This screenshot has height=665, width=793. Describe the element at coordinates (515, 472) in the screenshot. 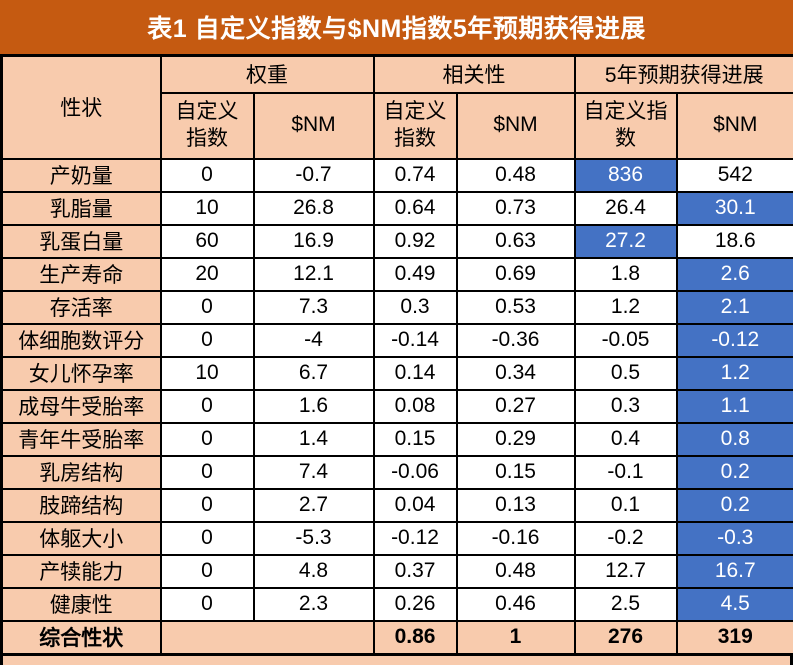

I see `value-cell: 0.15` at that location.